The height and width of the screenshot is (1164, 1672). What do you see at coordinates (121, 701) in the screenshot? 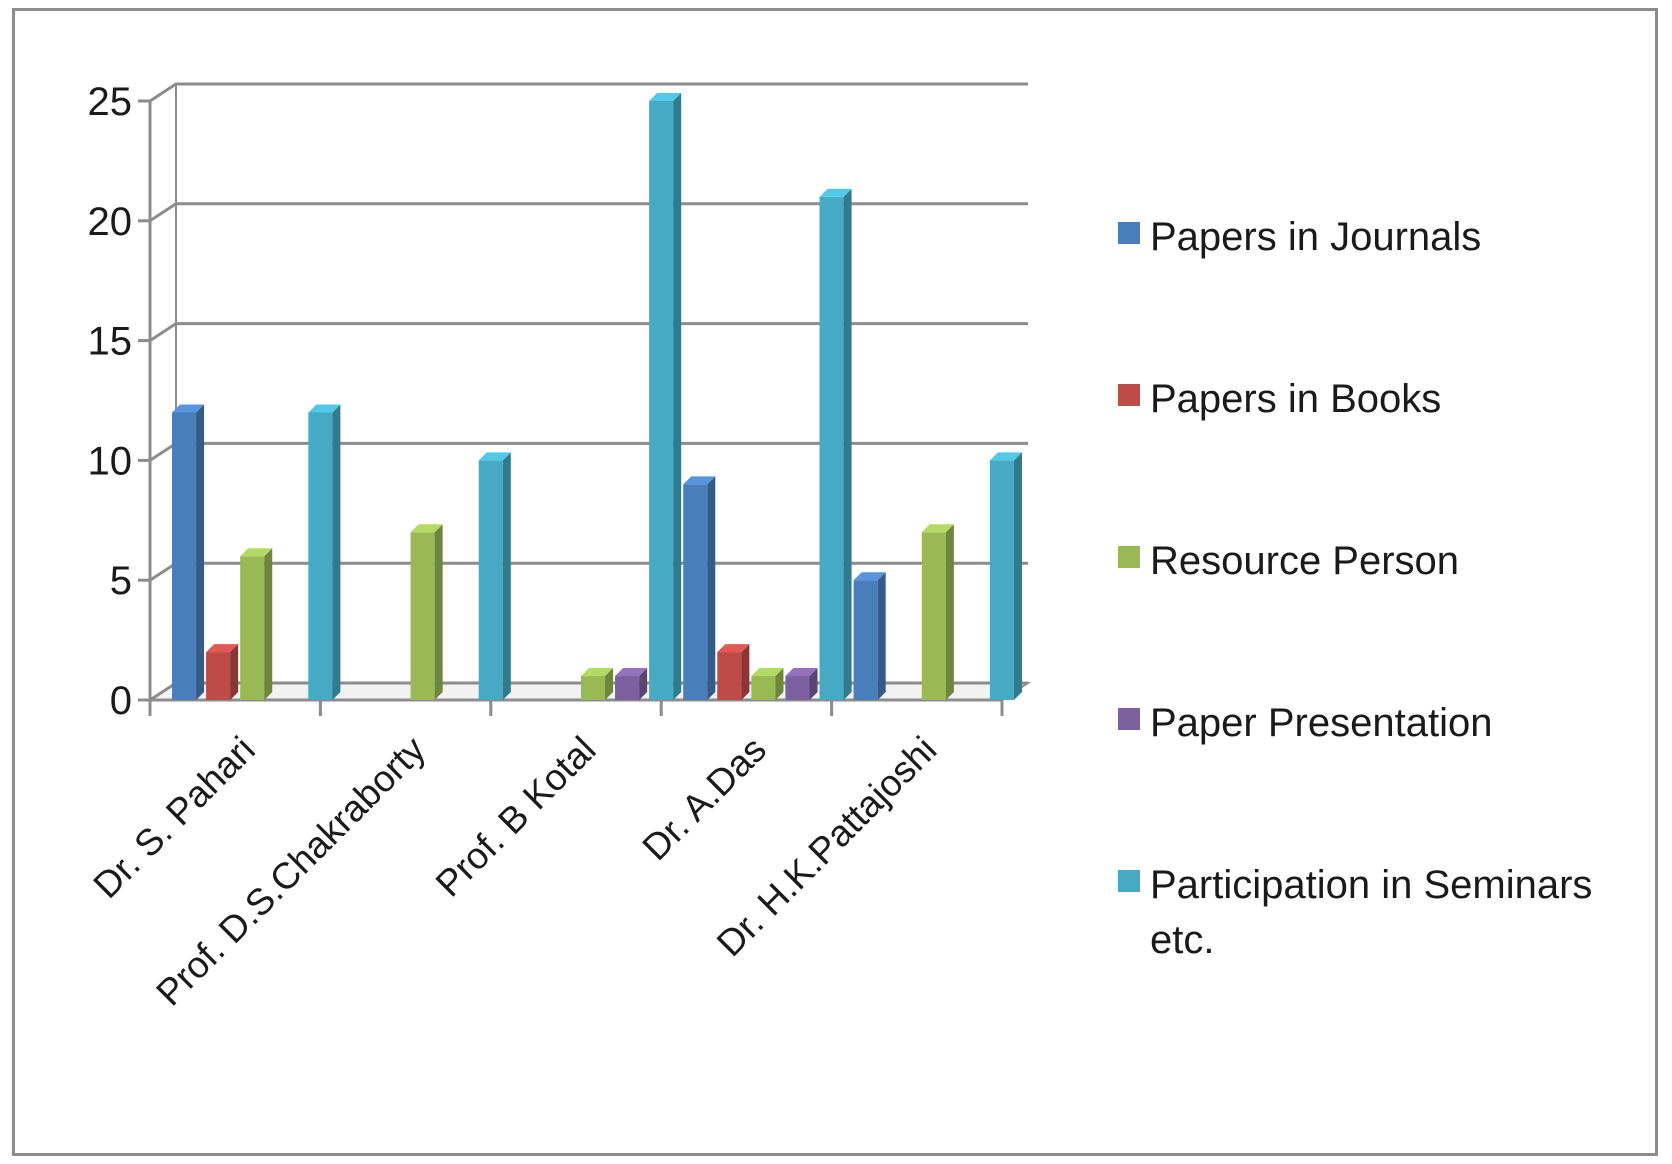
I see `y-tick-label: 0` at bounding box center [121, 701].